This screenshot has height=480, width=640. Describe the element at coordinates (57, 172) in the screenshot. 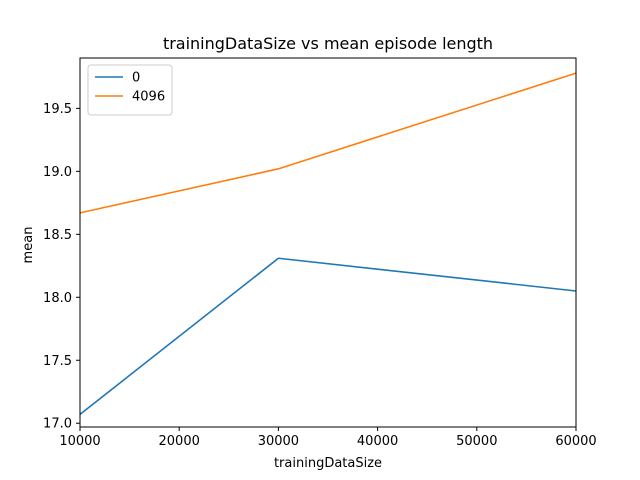

I see `y-tick-label: 19.0` at that location.